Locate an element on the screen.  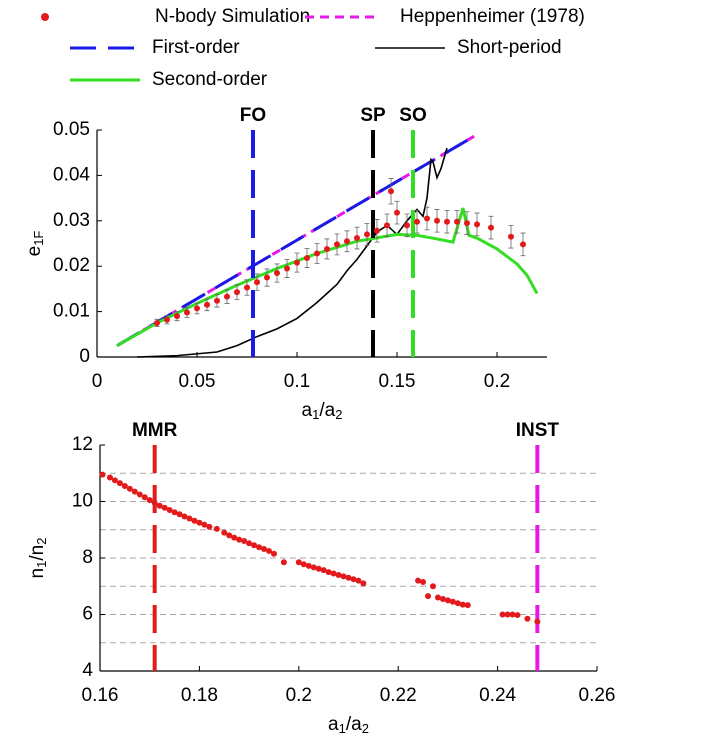
axis-label: e1F is located at coordinates (35, 244).